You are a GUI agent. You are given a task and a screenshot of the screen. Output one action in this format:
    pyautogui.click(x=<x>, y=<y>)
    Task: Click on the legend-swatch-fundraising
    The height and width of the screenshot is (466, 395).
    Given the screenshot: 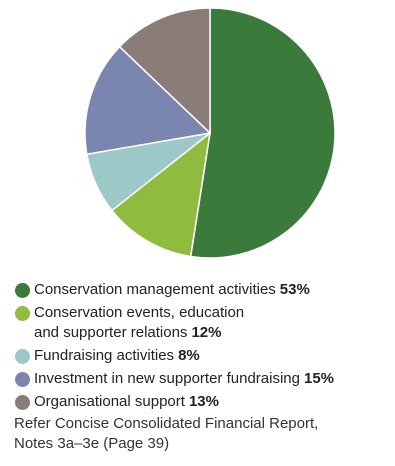 What is the action you would take?
    pyautogui.click(x=22, y=356)
    